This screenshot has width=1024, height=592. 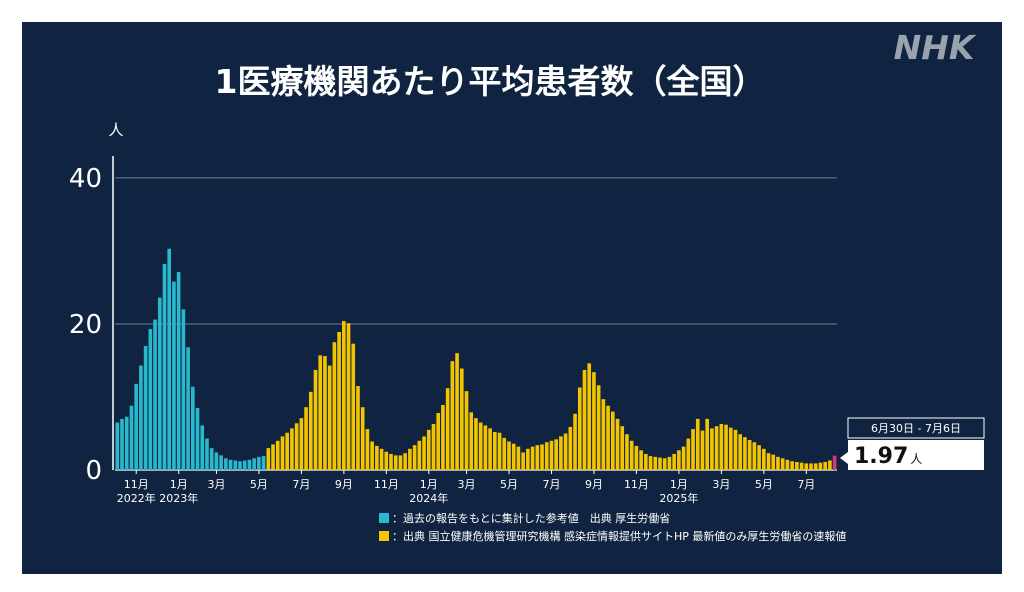 I want to click on callout-period: 6月30日 - 7月6日, so click(x=916, y=428).